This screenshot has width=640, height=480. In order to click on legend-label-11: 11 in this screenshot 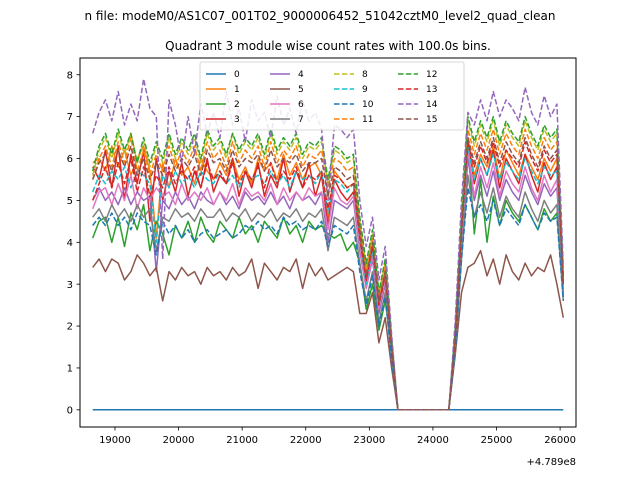, I will do `click(367, 120)`.